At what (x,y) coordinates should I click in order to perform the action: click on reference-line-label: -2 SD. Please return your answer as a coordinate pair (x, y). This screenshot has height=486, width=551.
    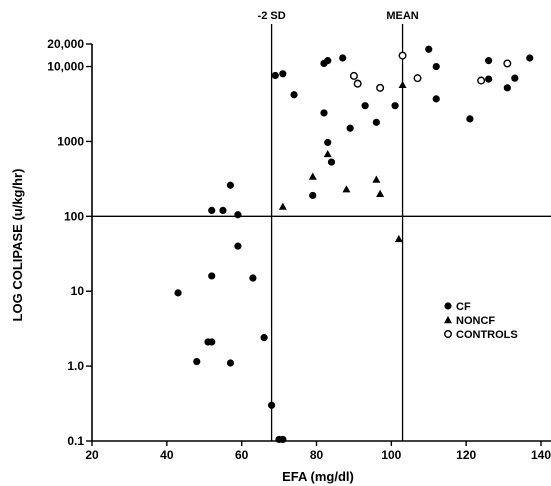
    Looking at the image, I should click on (272, 16).